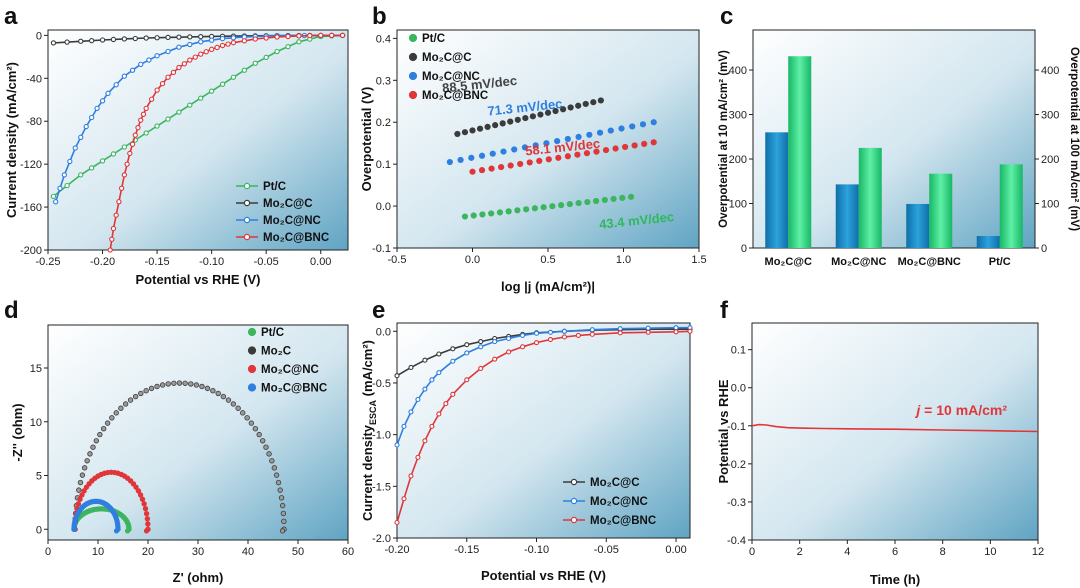  Describe the element at coordinates (800, 552) in the screenshot. I see `f-xtick-label: 2` at that location.